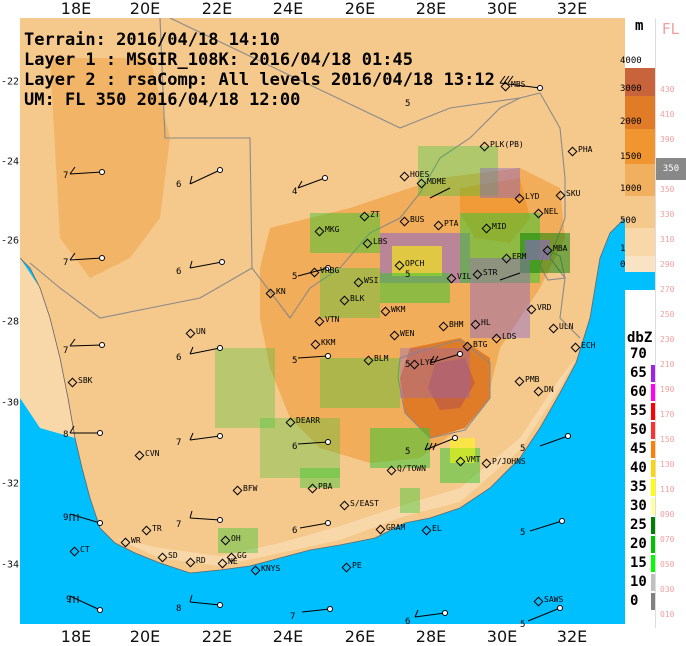 Image resolution: width=686 pixels, height=646 pixels. What do you see at coordinates (667, 364) in the screenshot?
I see `fl-tick: 210` at bounding box center [667, 364].